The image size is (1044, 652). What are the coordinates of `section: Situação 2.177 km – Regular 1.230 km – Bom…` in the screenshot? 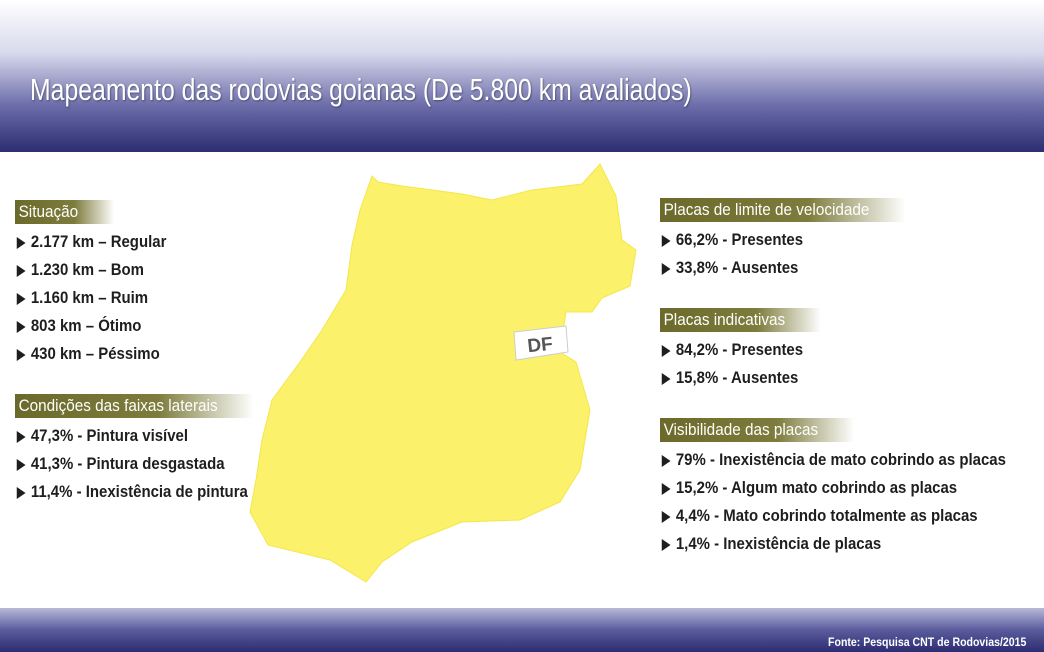 It's located at (147, 284).